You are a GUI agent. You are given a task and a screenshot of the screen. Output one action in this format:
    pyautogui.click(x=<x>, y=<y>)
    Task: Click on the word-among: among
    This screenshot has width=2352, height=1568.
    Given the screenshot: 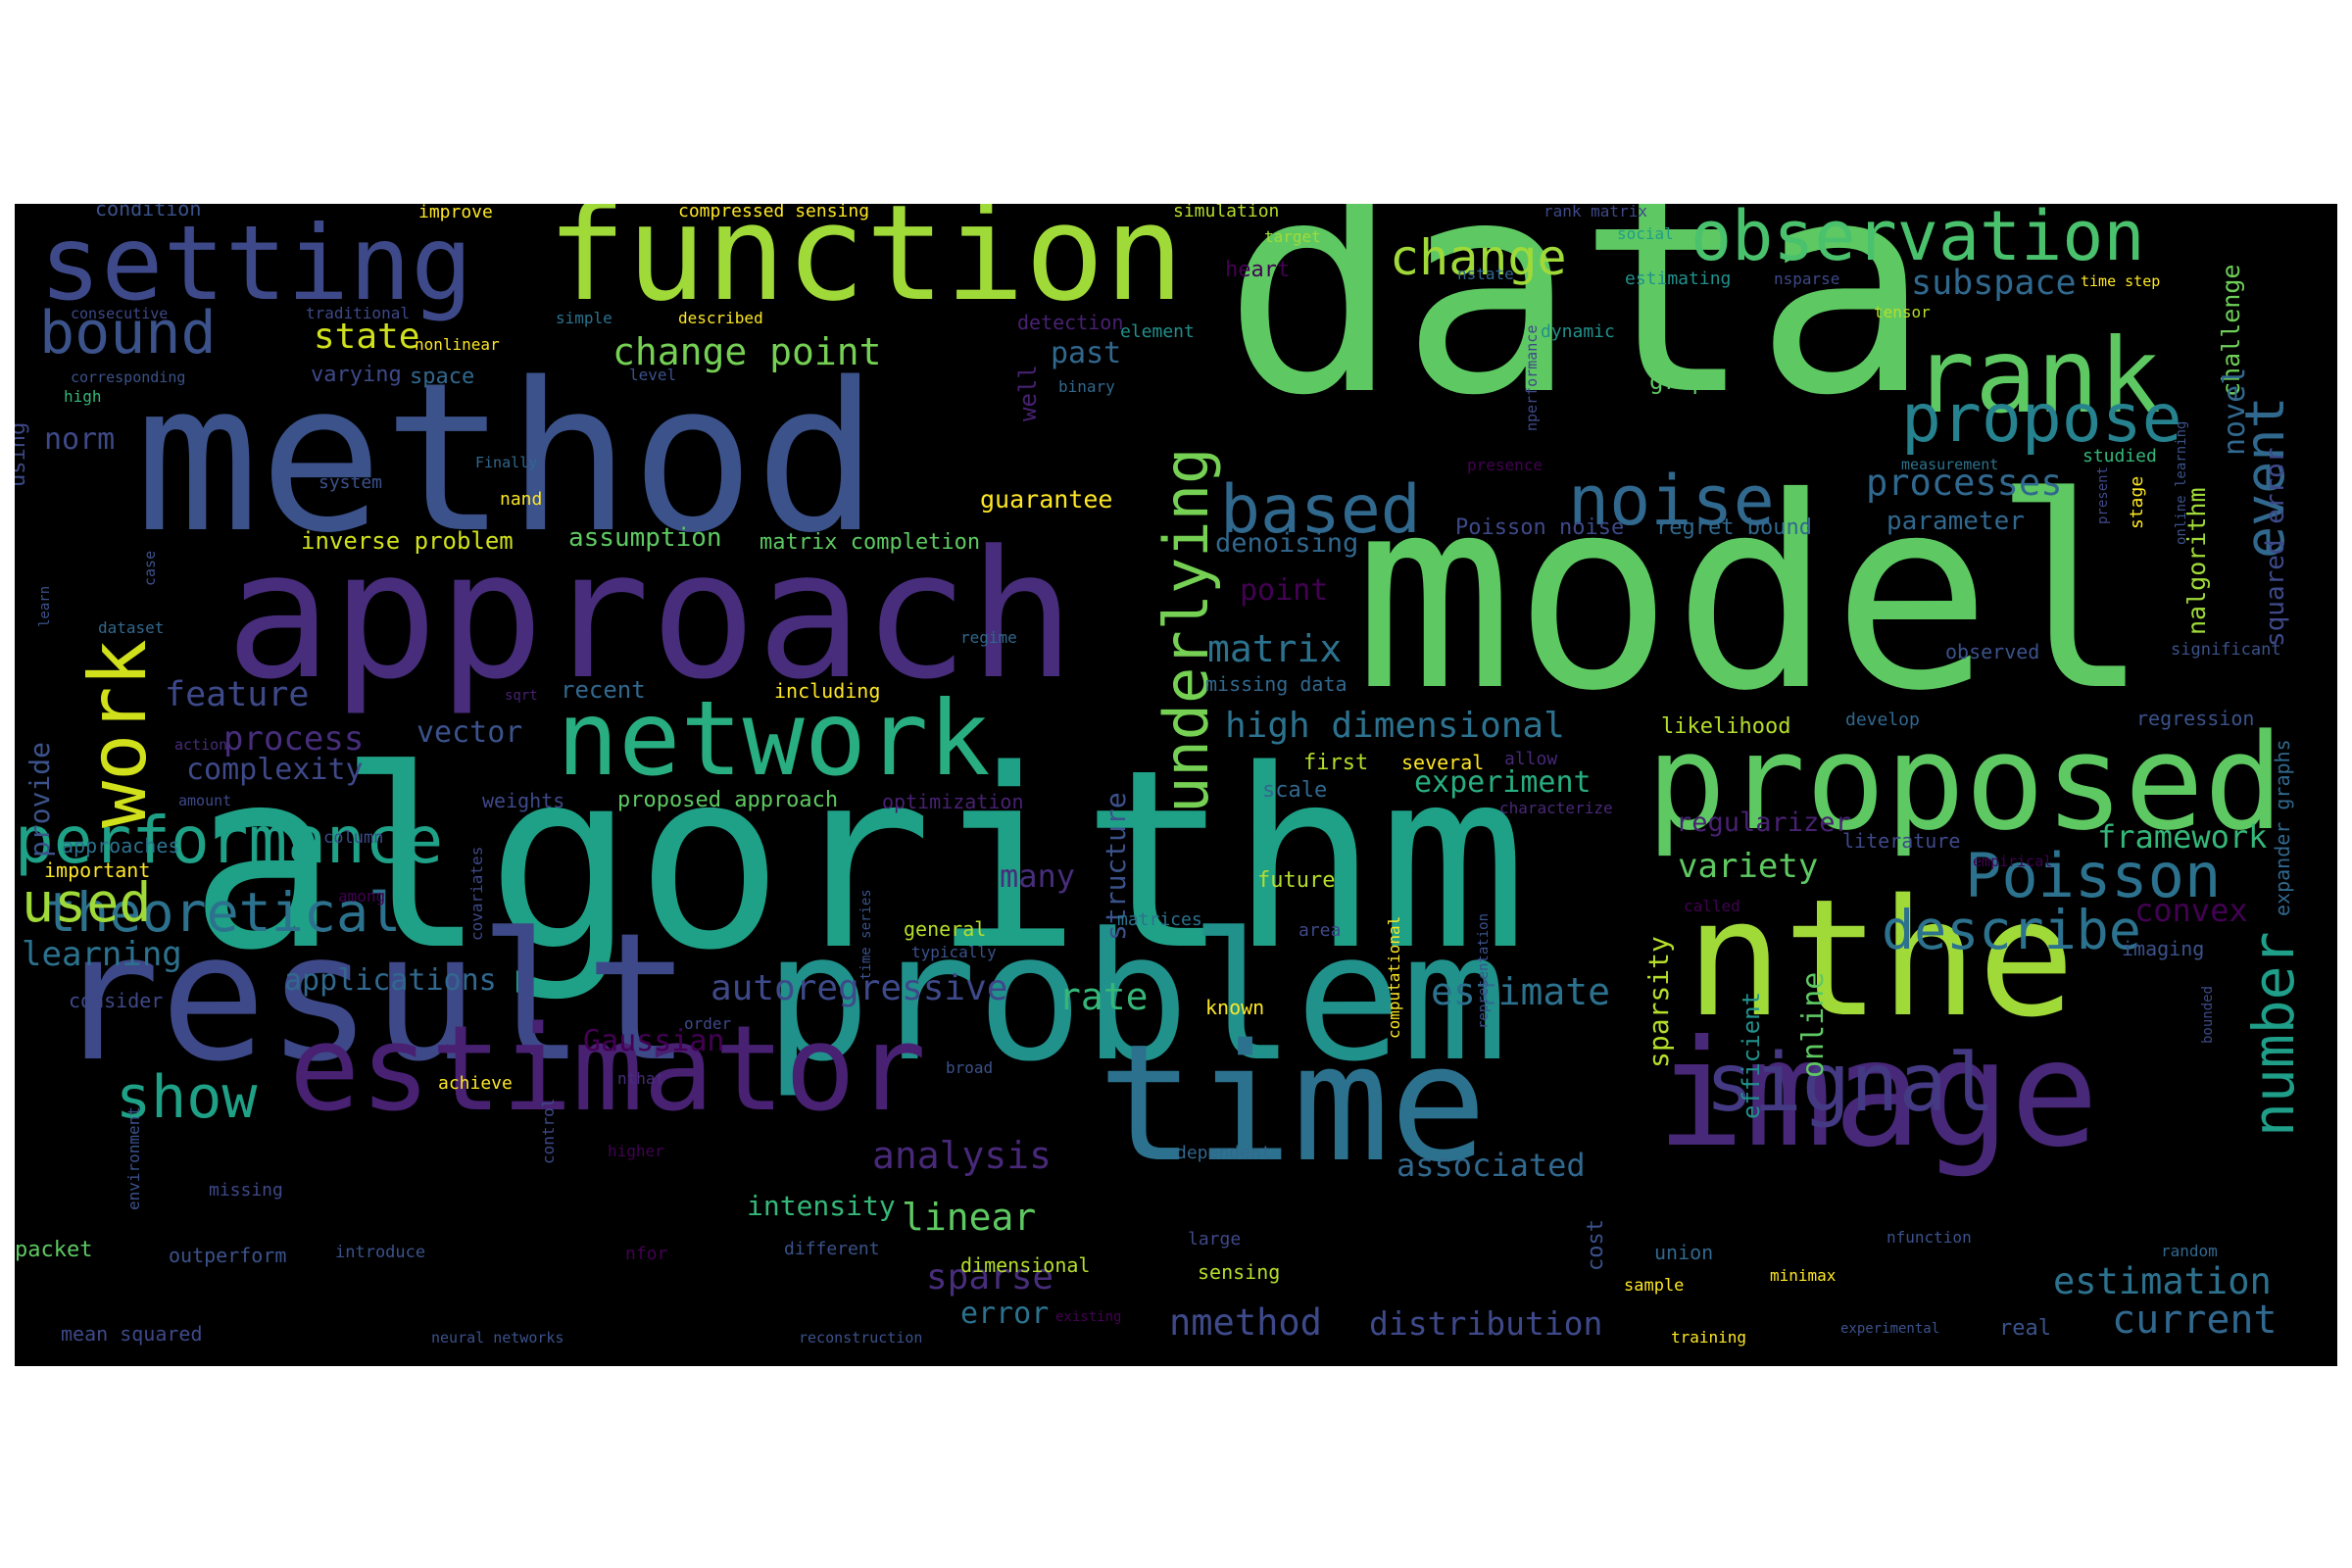 What is the action you would take?
    pyautogui.click(x=361, y=896)
    